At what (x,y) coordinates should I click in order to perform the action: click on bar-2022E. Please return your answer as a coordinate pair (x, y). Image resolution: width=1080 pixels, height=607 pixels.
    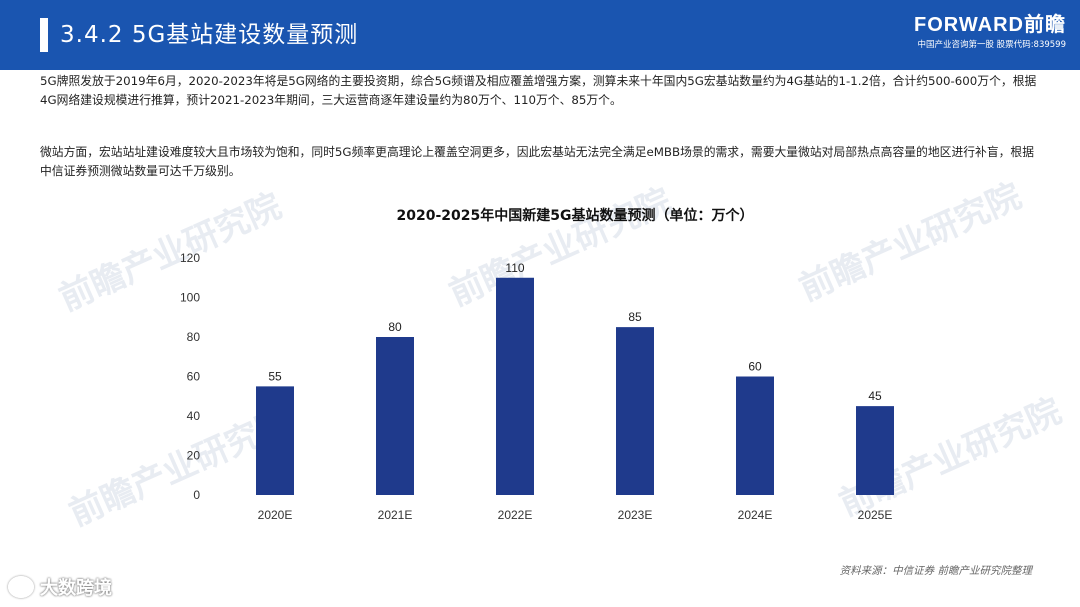
    Looking at the image, I should click on (515, 386).